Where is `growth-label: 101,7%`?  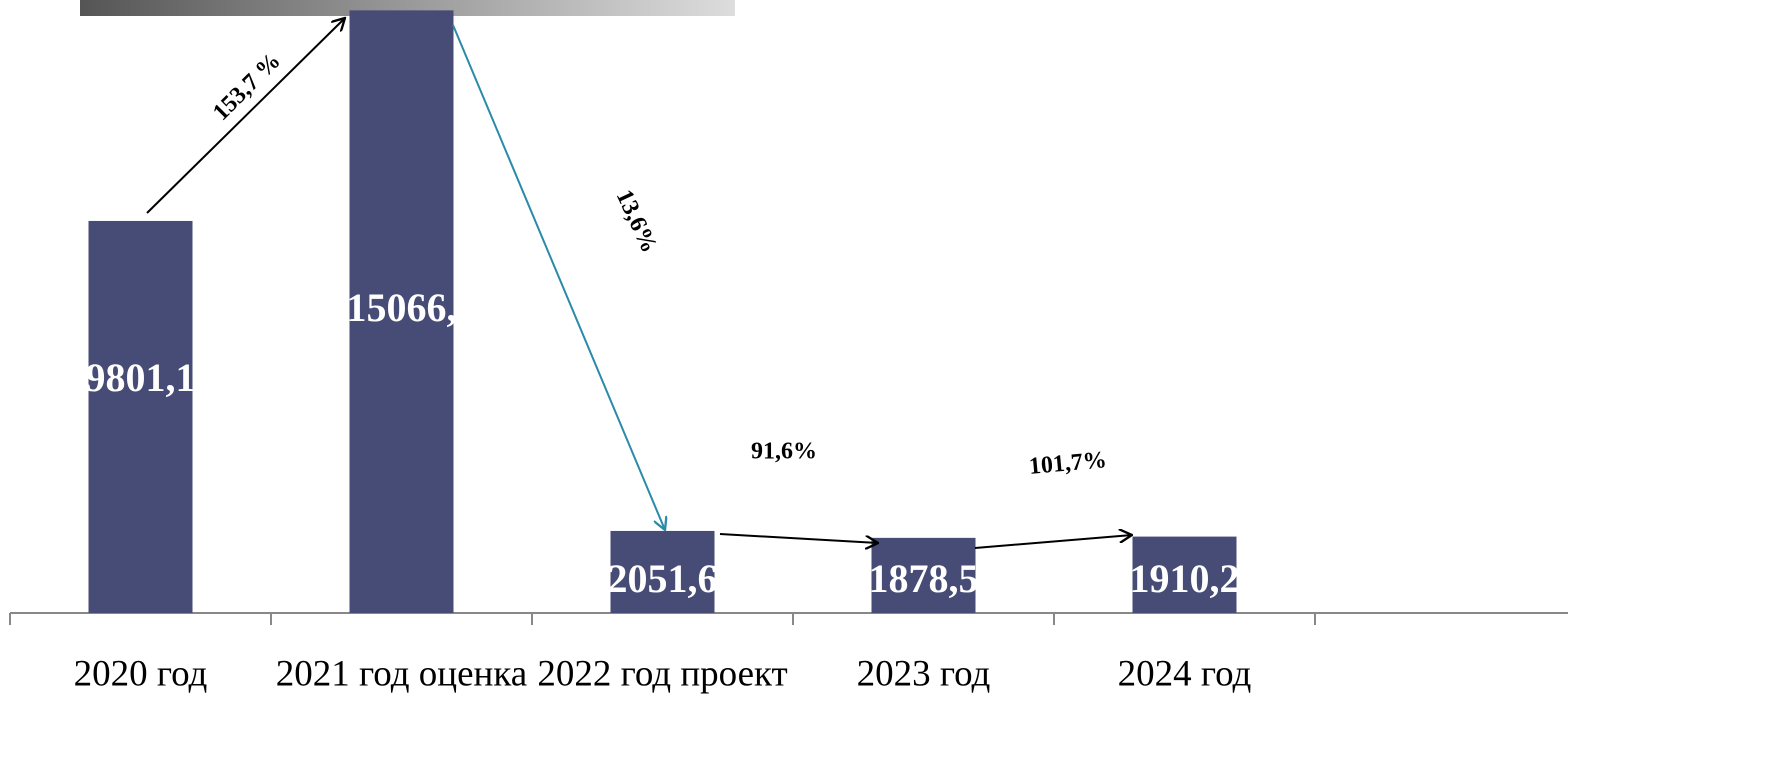 growth-label: 101,7% is located at coordinates (1068, 463).